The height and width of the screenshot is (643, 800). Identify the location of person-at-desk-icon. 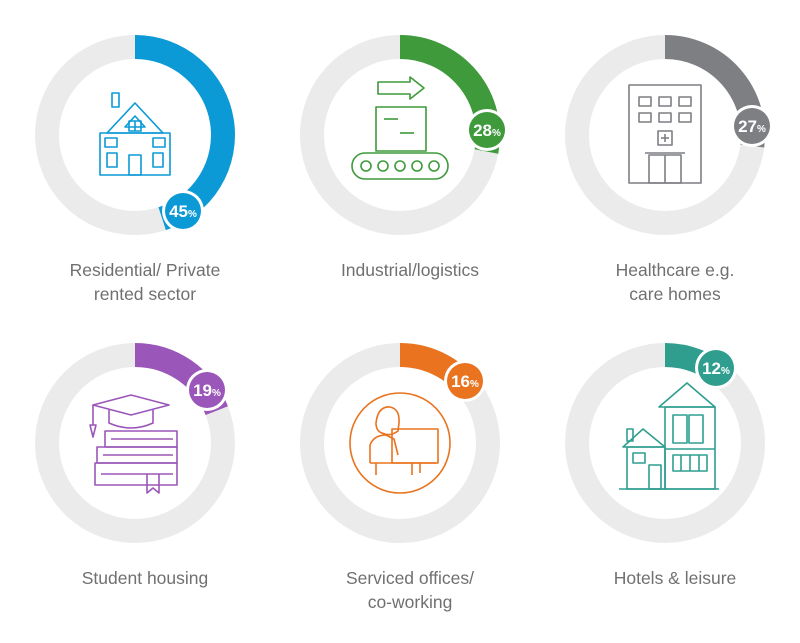
(400, 443).